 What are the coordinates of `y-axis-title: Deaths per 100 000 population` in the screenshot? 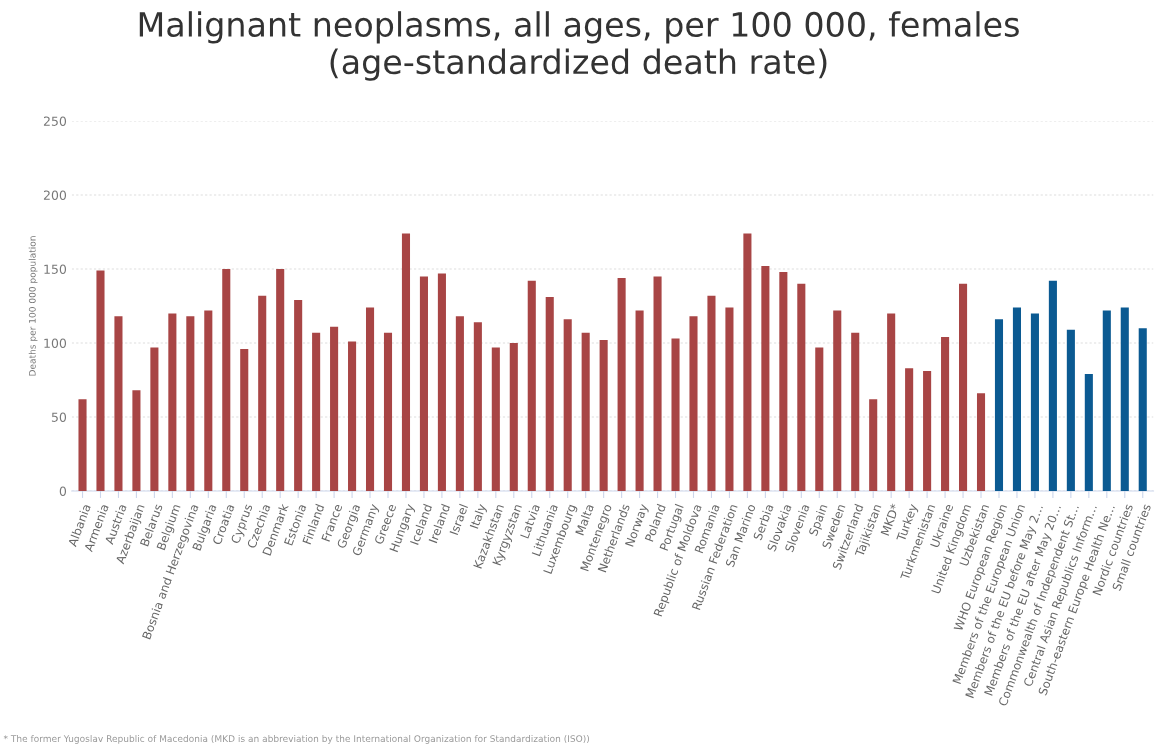 It's located at (33, 306).